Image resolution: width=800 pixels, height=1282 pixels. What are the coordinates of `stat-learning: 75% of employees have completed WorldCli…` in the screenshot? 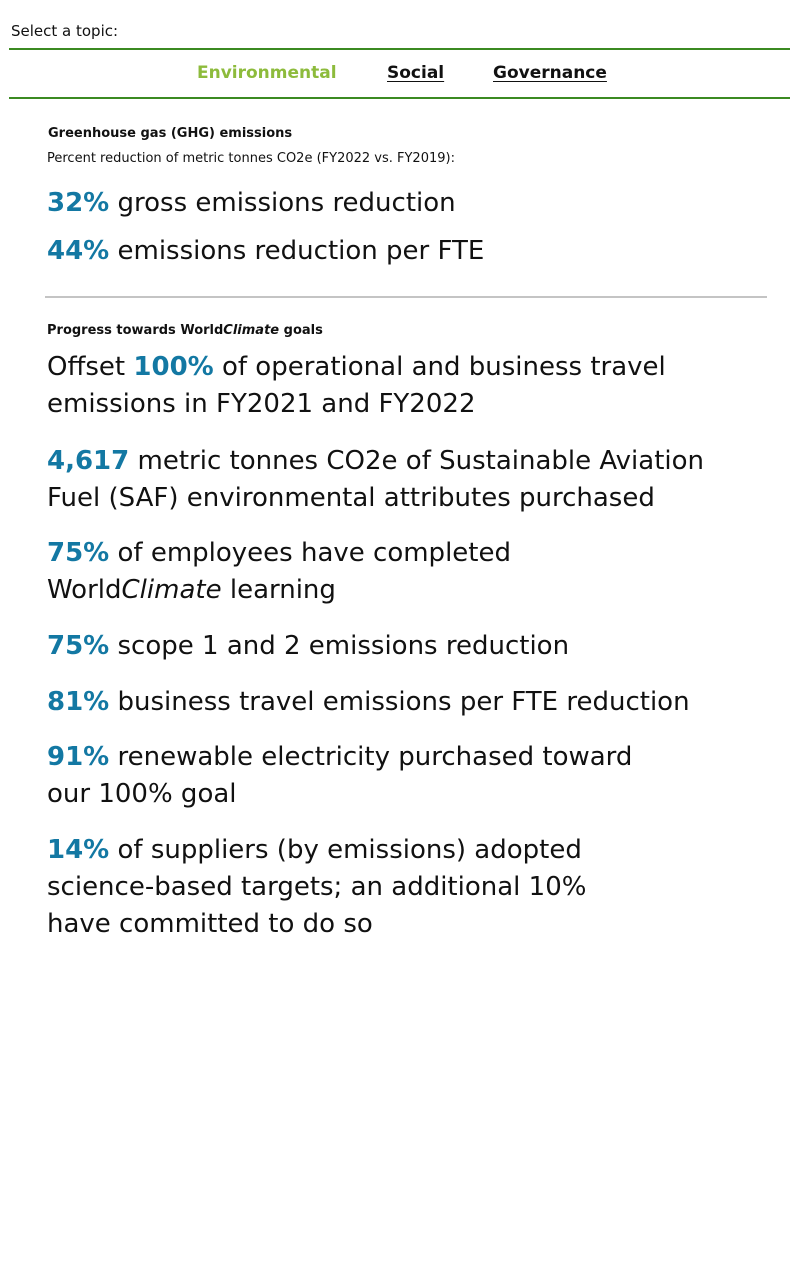 It's located at (282, 572).